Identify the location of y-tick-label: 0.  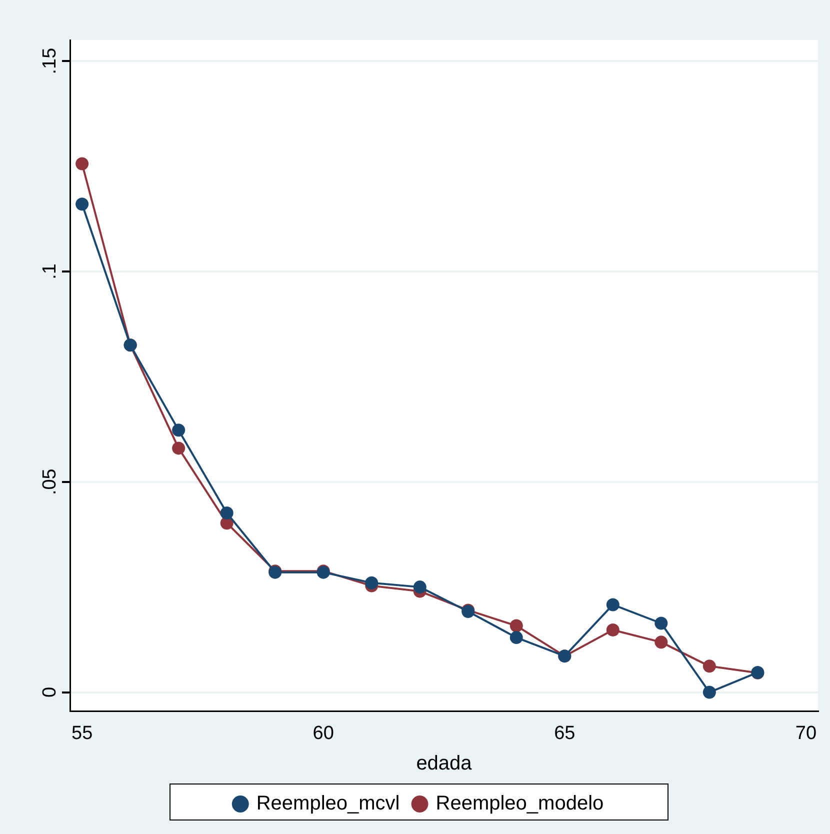
(50, 692).